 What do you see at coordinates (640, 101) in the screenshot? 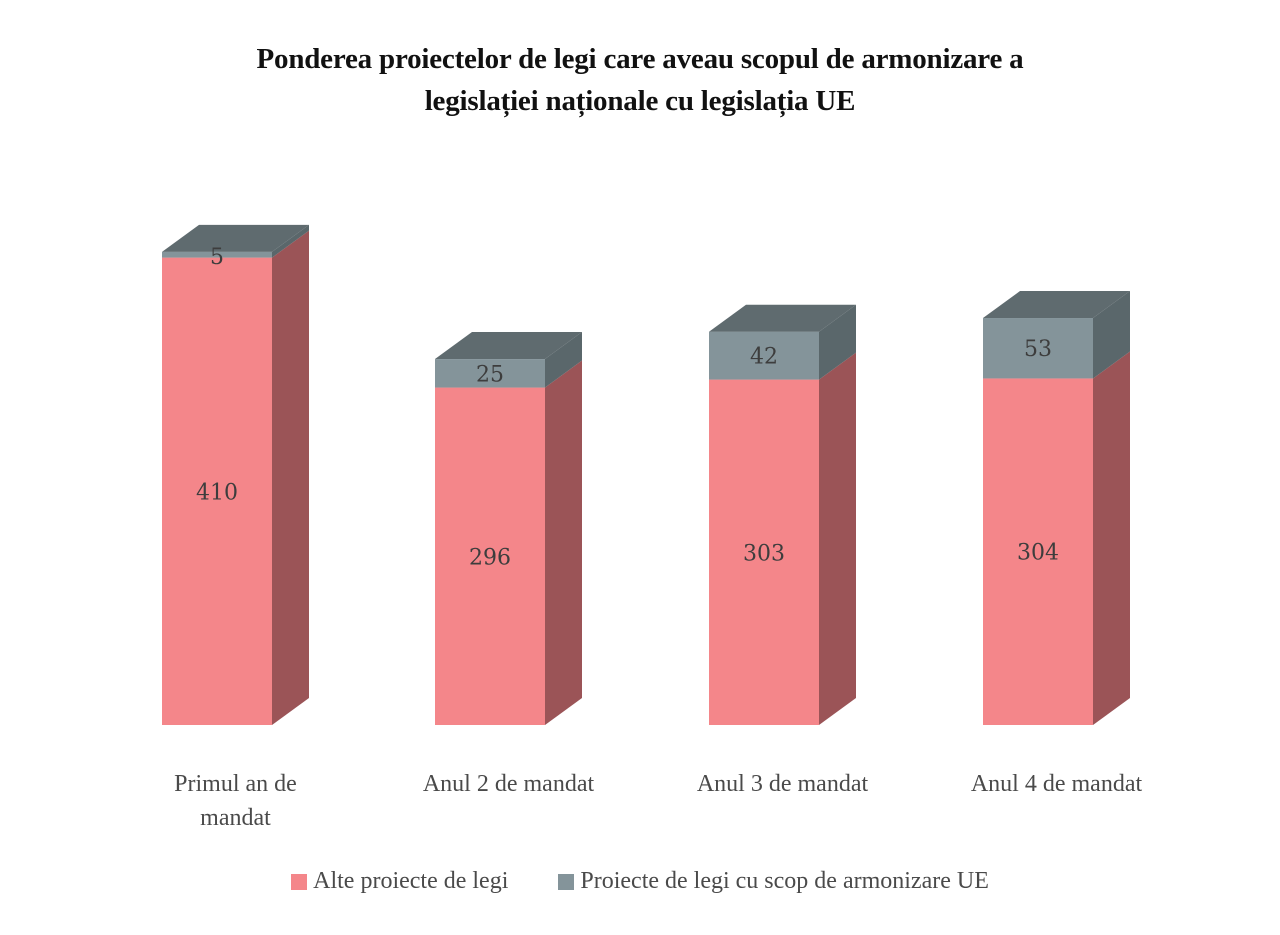
I see `chart-title-line-2: legislației naționale cu legislația UE` at bounding box center [640, 101].